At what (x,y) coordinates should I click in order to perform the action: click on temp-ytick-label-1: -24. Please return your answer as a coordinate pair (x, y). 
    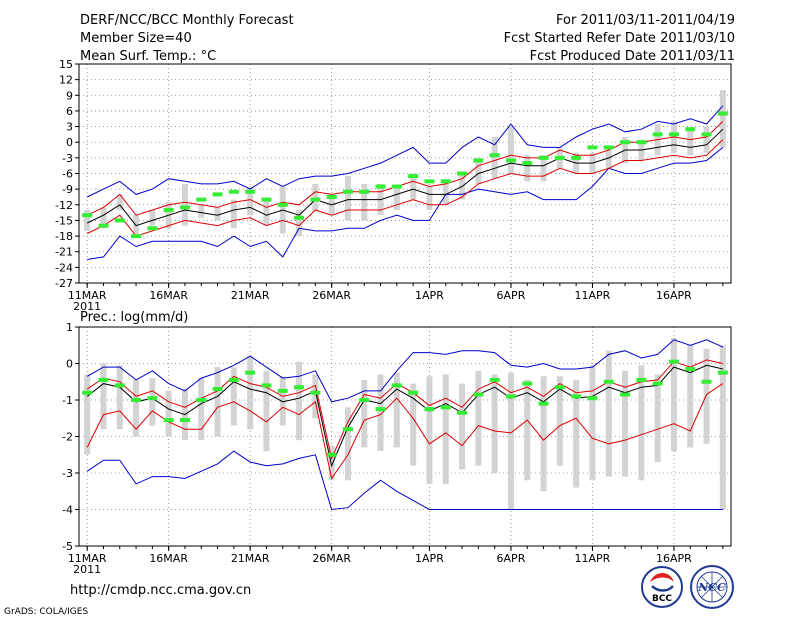
    Looking at the image, I should click on (64, 267).